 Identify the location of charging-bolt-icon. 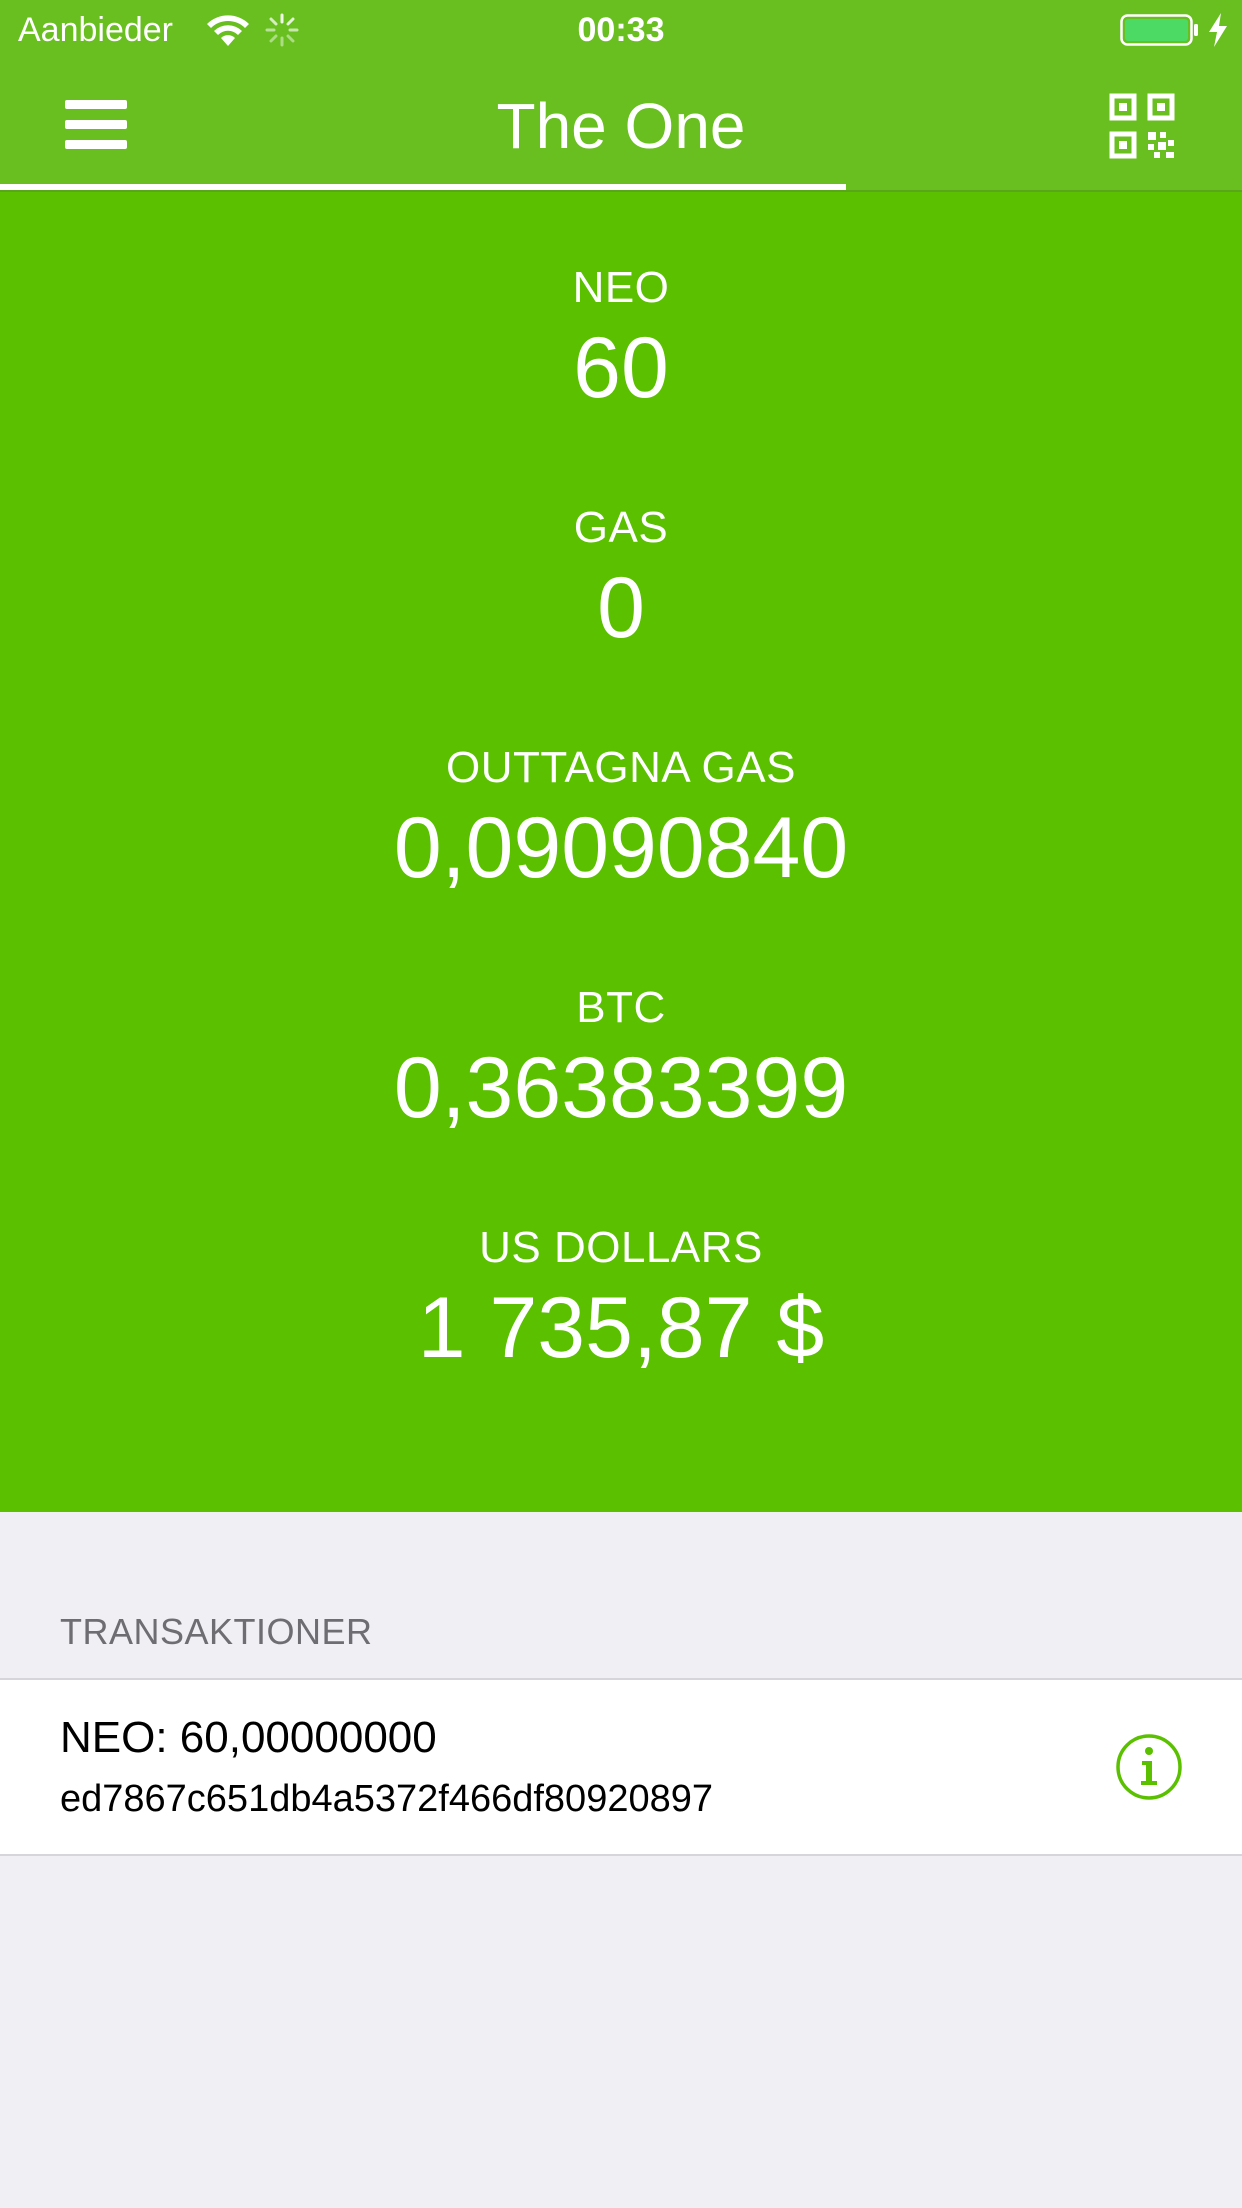
(1218, 30).